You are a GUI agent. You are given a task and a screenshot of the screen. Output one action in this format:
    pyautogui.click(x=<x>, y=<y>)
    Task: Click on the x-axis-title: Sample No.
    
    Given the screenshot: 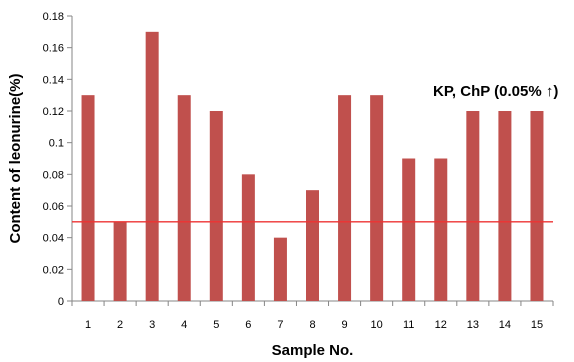 What is the action you would take?
    pyautogui.click(x=313, y=350)
    